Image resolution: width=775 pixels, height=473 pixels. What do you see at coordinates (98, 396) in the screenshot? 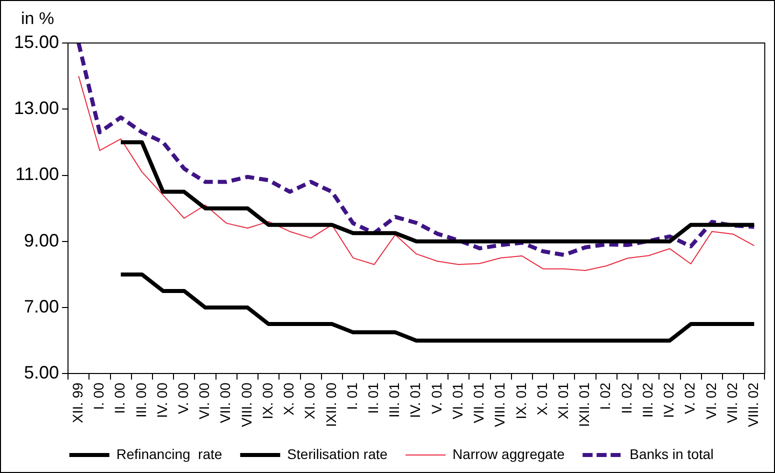
I see `x-tick-label: I. 00` at bounding box center [98, 396].